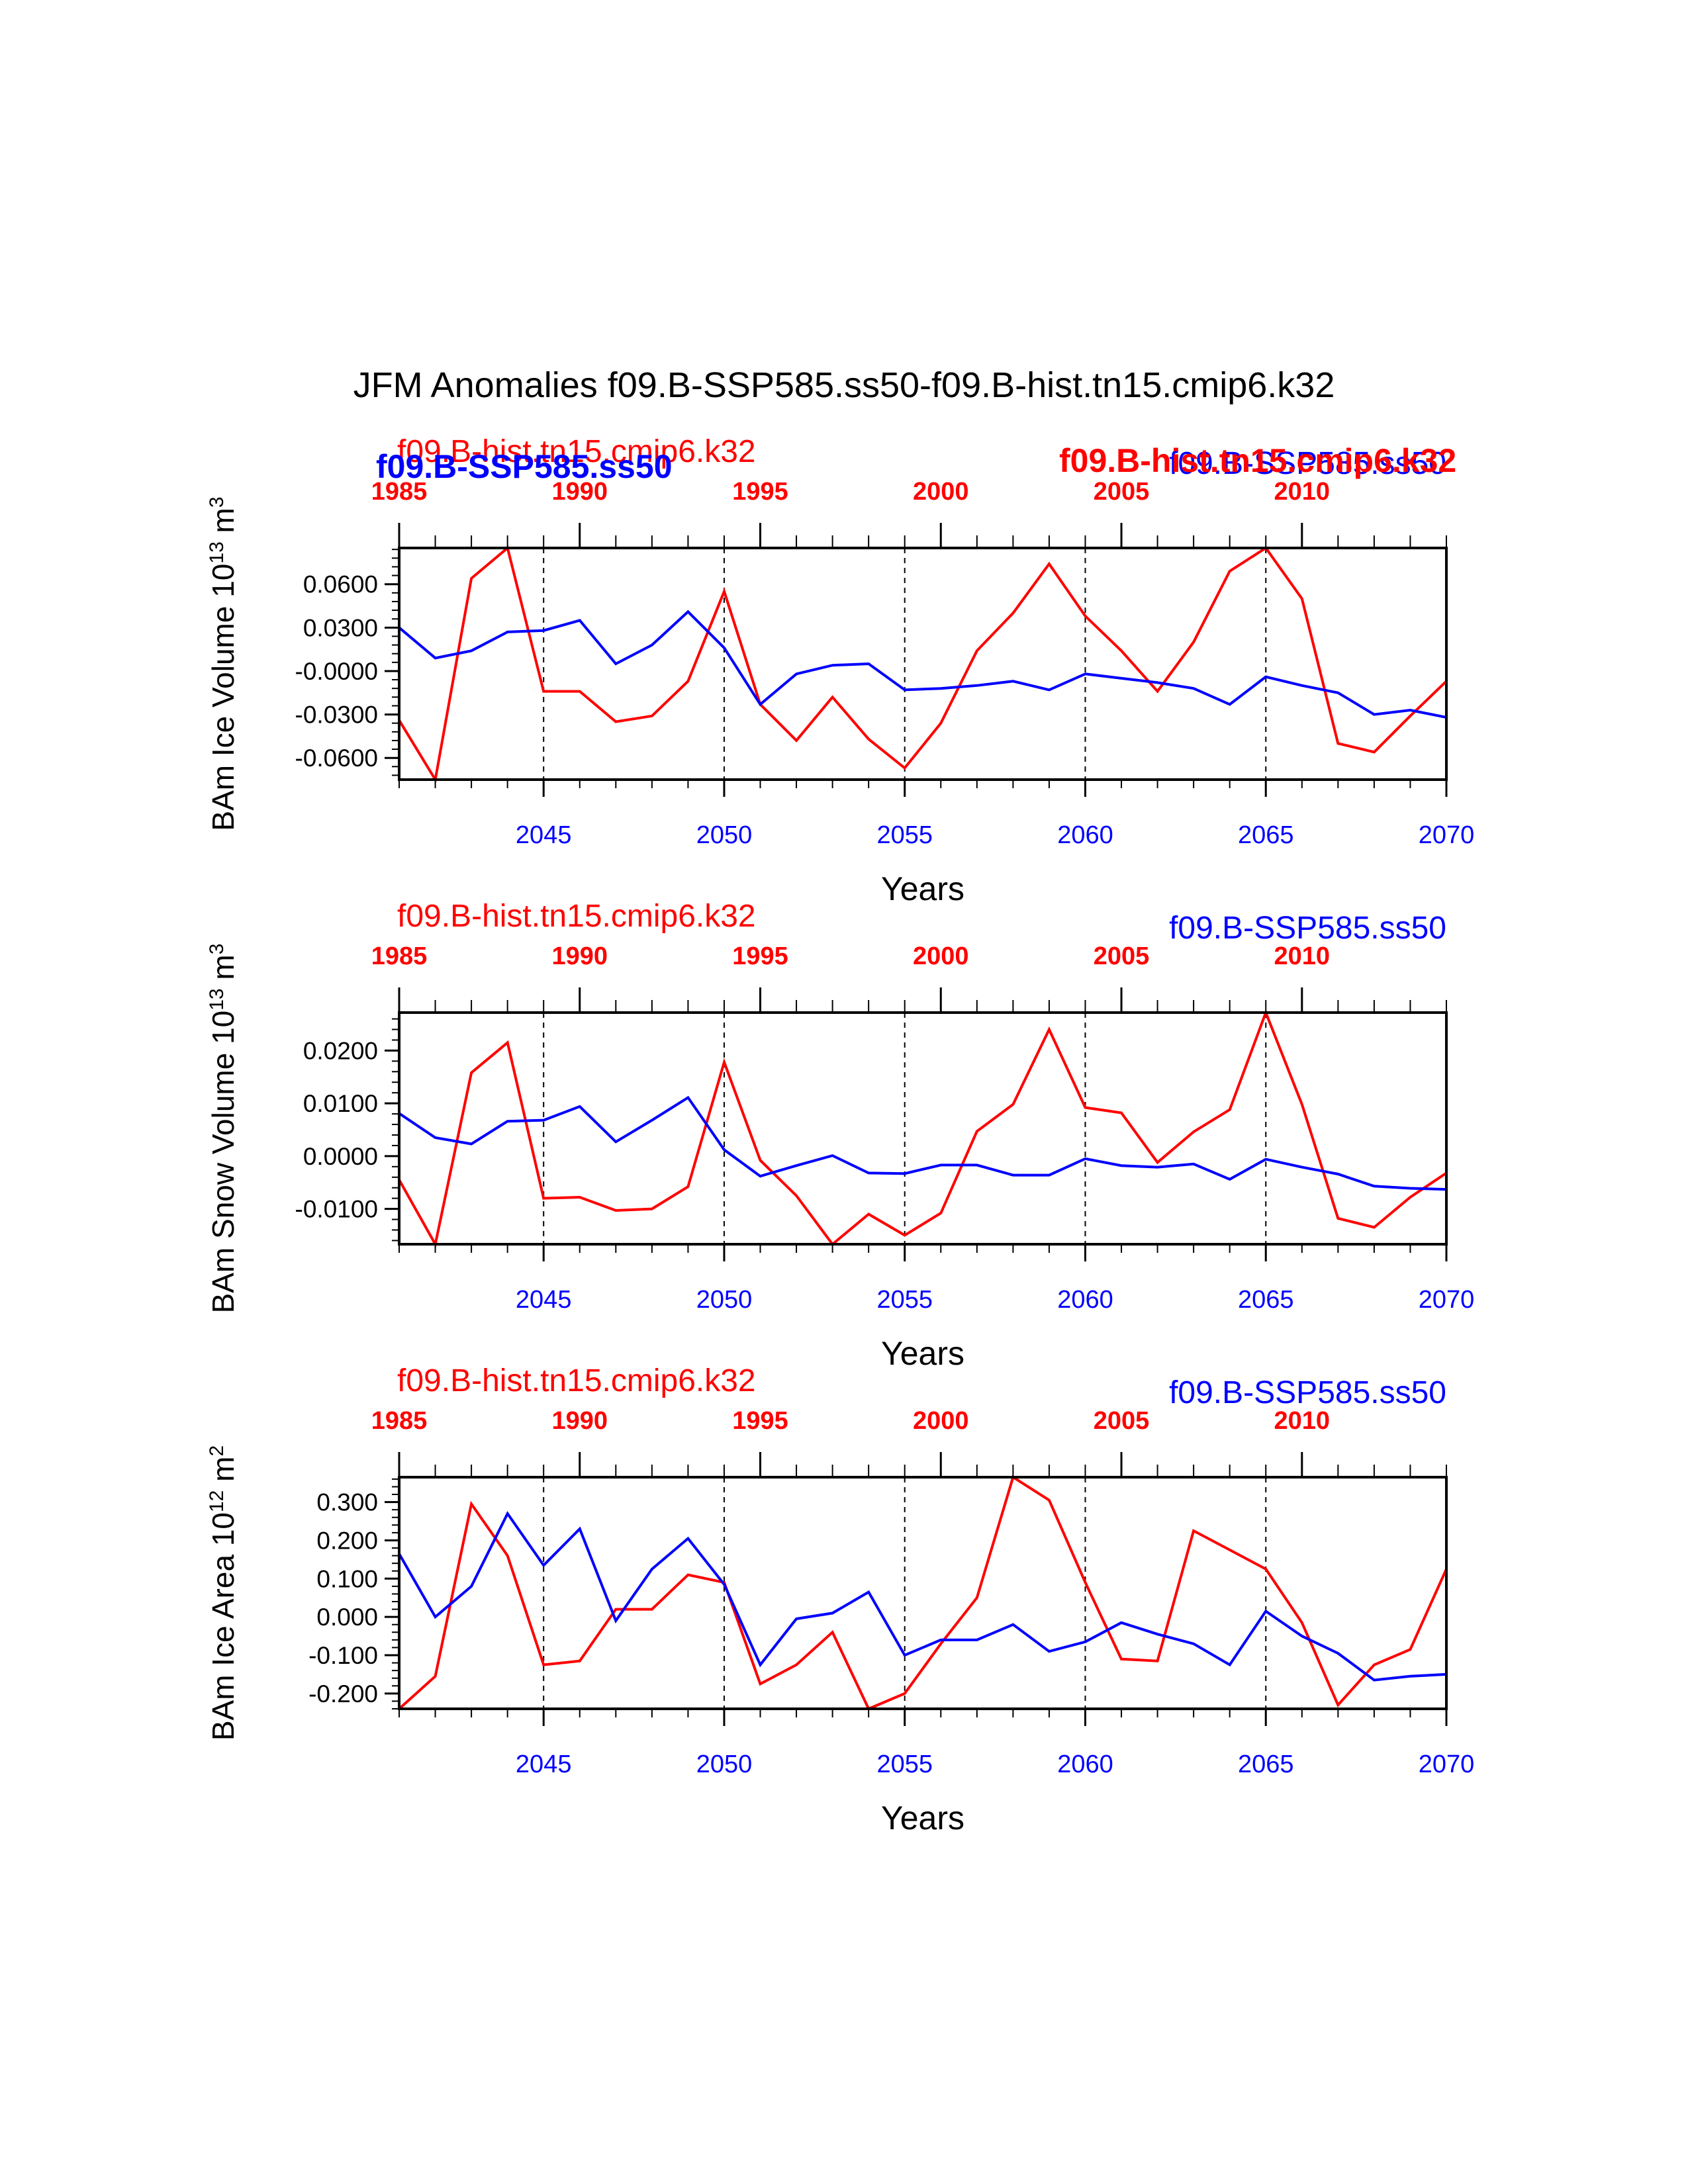 Image resolution: width=1688 pixels, height=2184 pixels. I want to click on y-tick-label: -0.0300, so click(337, 715).